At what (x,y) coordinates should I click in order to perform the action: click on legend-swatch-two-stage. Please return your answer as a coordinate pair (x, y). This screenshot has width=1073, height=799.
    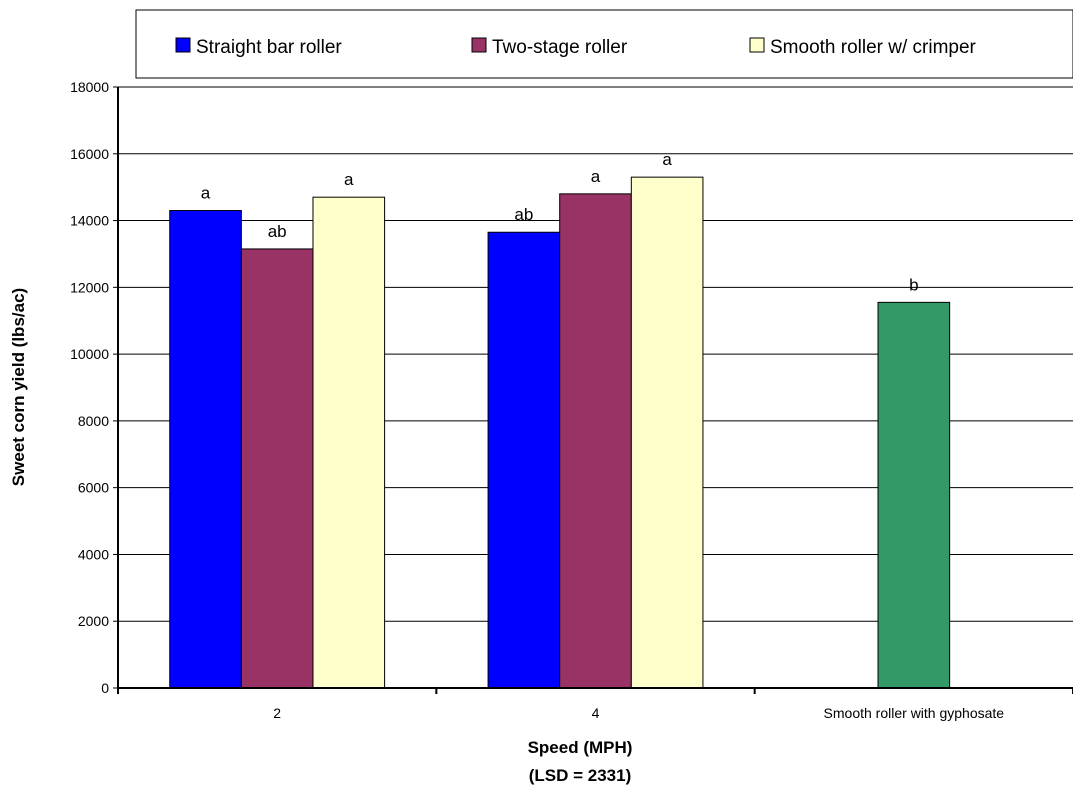
    Looking at the image, I should click on (479, 45).